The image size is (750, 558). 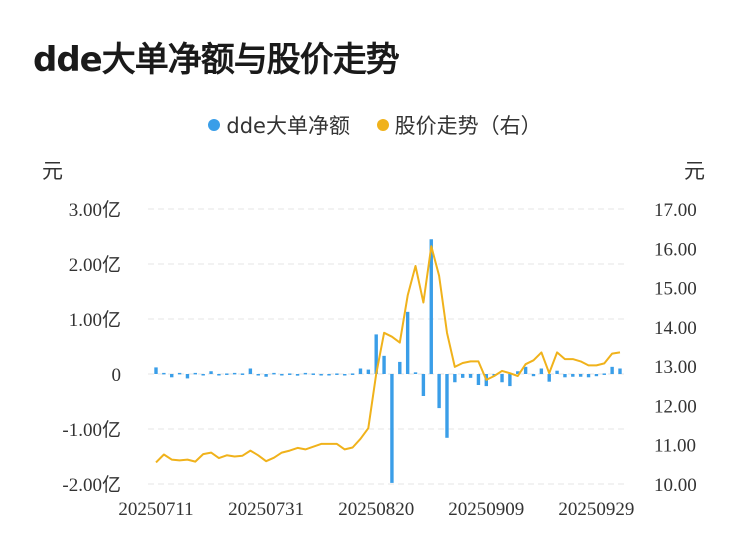 I want to click on right-tick-label: 10.00, so click(x=675, y=485).